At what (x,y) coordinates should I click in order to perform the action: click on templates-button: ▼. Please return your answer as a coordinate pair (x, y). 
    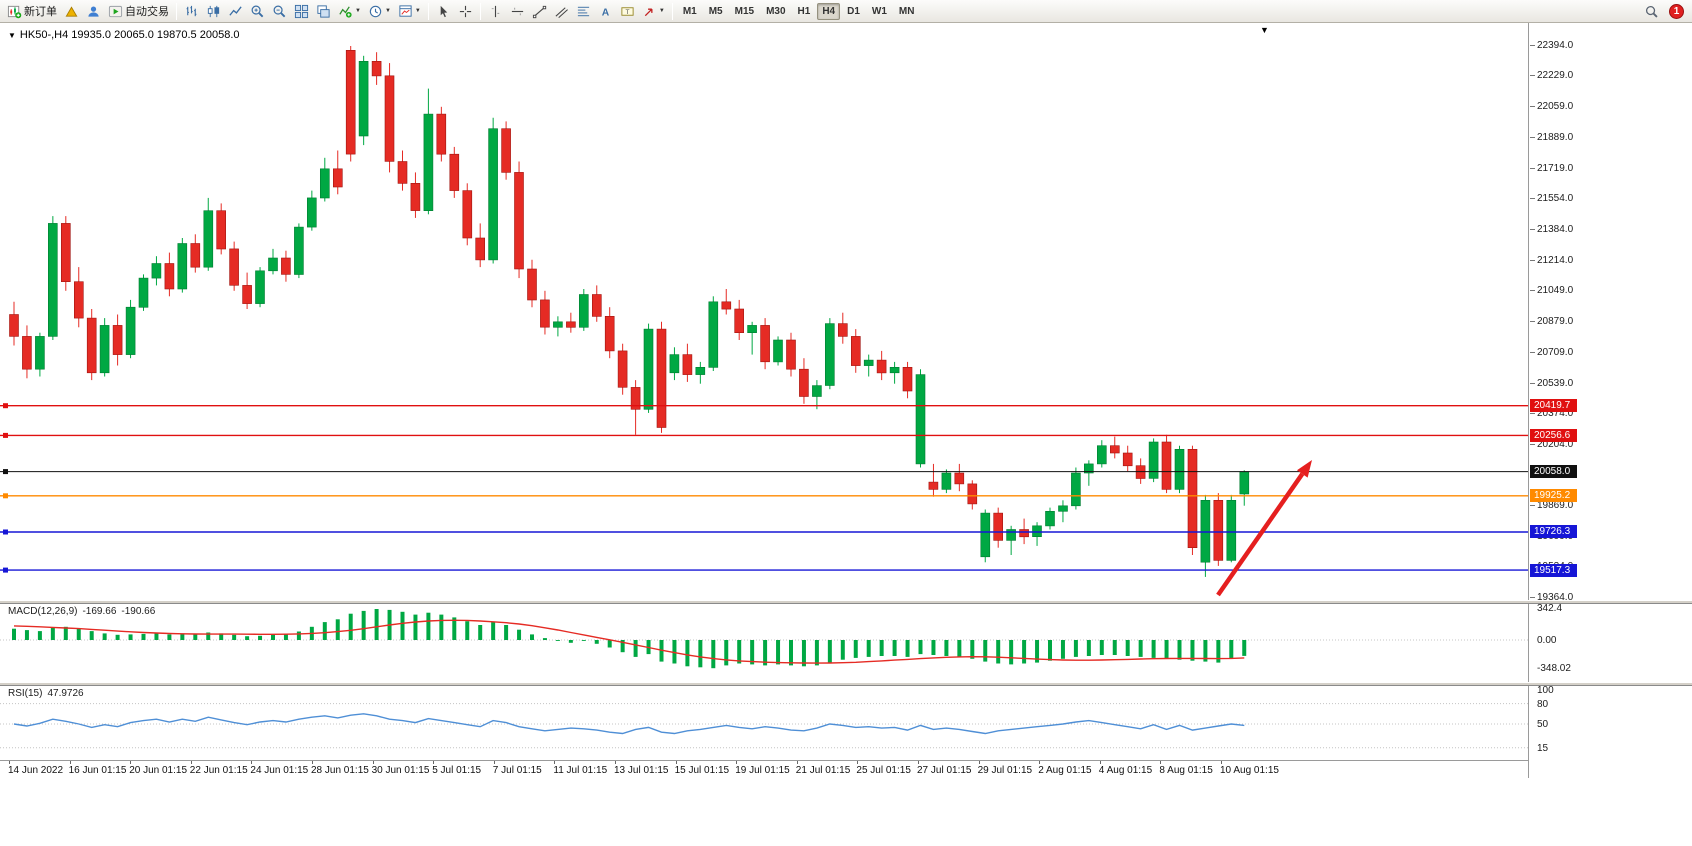
    Looking at the image, I should click on (409, 11).